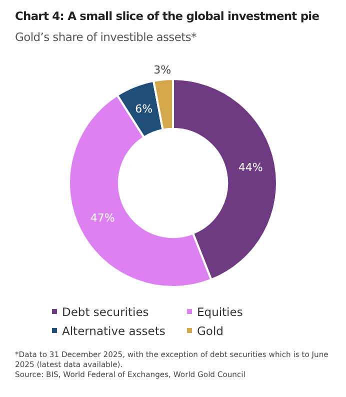 This screenshot has height=397, width=346. Describe the element at coordinates (105, 37) in the screenshot. I see `chart-subtitle: Gold’s share of investible assets*` at that location.